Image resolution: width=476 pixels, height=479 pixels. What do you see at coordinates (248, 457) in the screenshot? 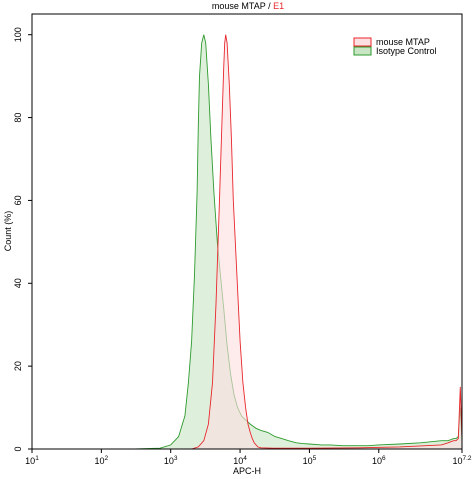
I see `x-axis-ticks: 10¹ 10² 10³ 10⁴ 10⁵ 10⁶ 107.2` at bounding box center [248, 457].